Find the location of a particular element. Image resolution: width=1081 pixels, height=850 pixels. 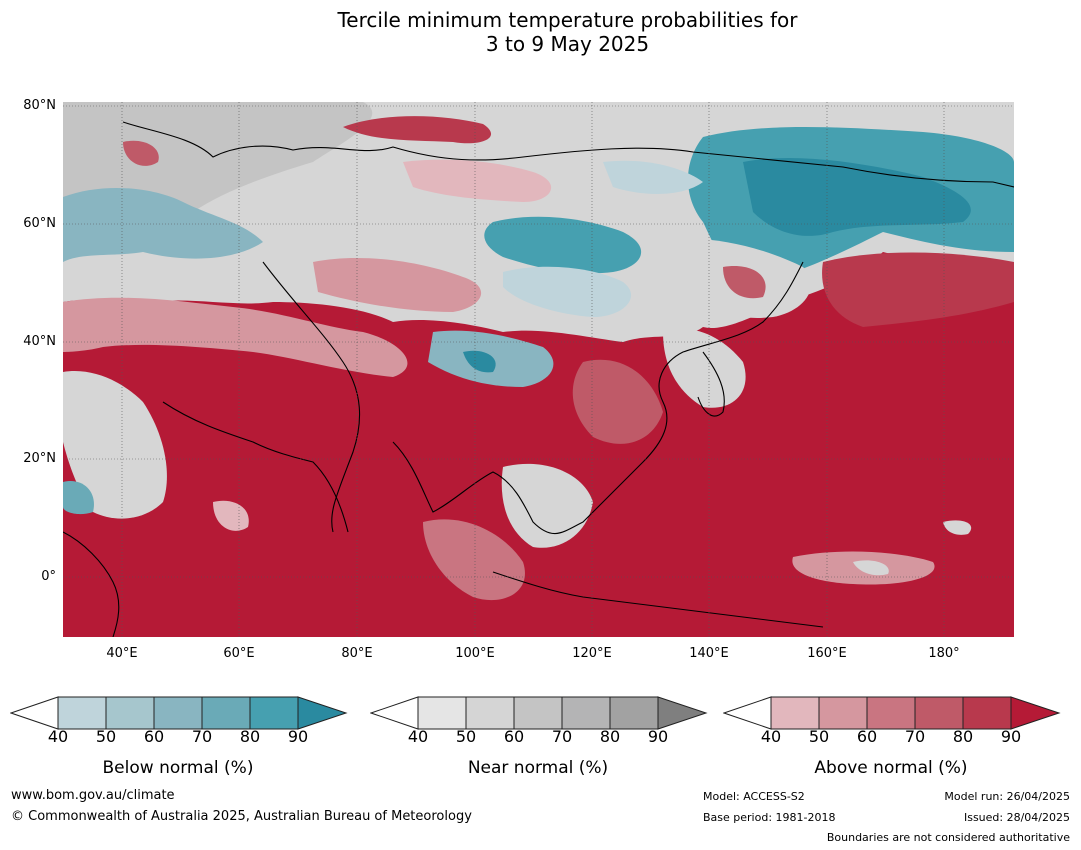

model-run-date: Model run: 26/04/2025 is located at coordinates (1007, 796).